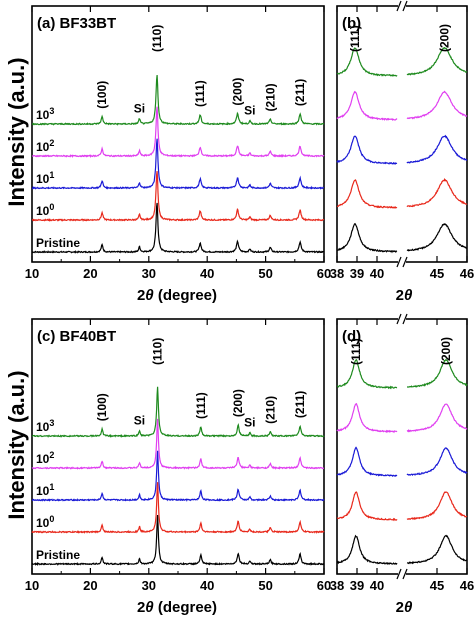 The width and height of the screenshot is (474, 624). What do you see at coordinates (300, 92) in the screenshot?
I see `hkl-annotation: (211)` at bounding box center [300, 92].